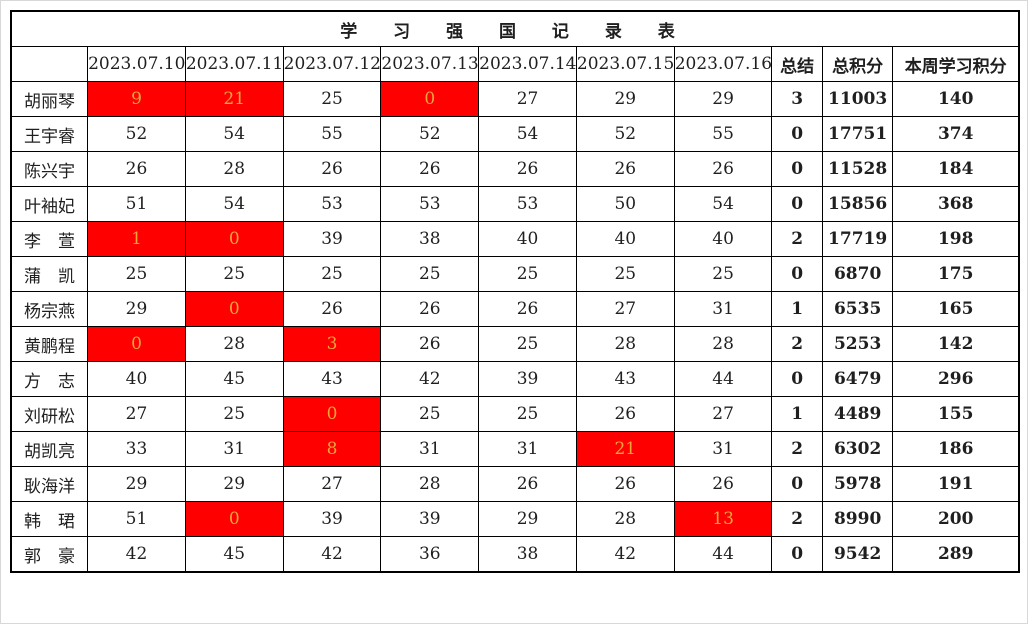 The width and height of the screenshot is (1030, 626). I want to click on total-header: 总积分, so click(857, 64).